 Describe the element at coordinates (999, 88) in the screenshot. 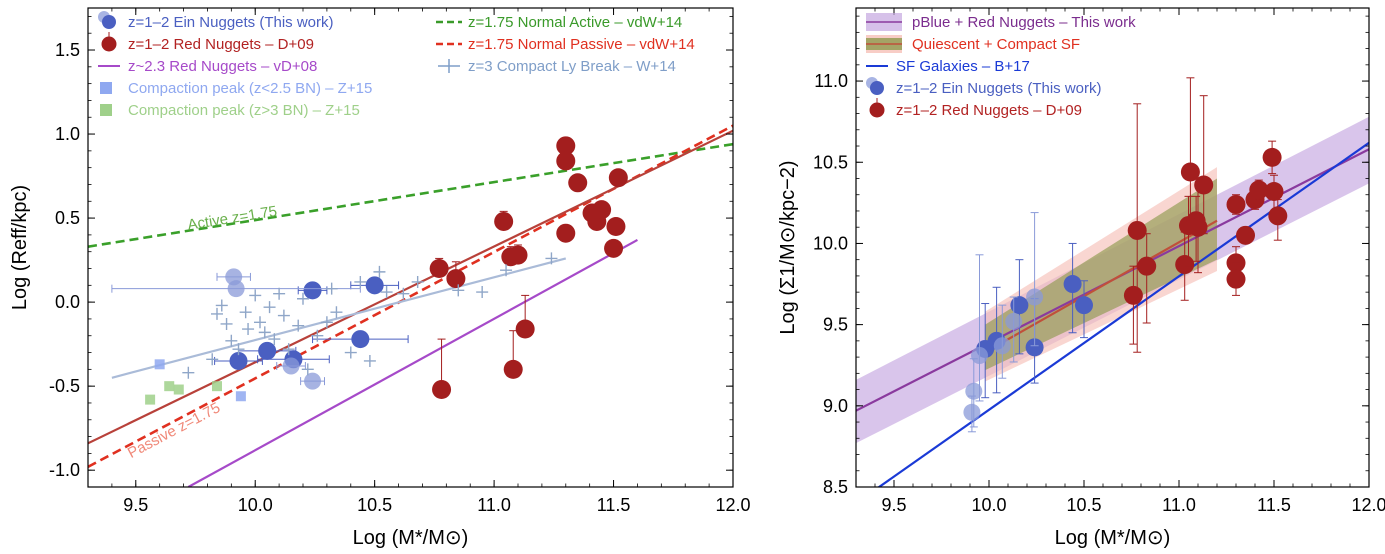

I see `legend-label: z=1–2 Ein Nuggets (This work)` at that location.